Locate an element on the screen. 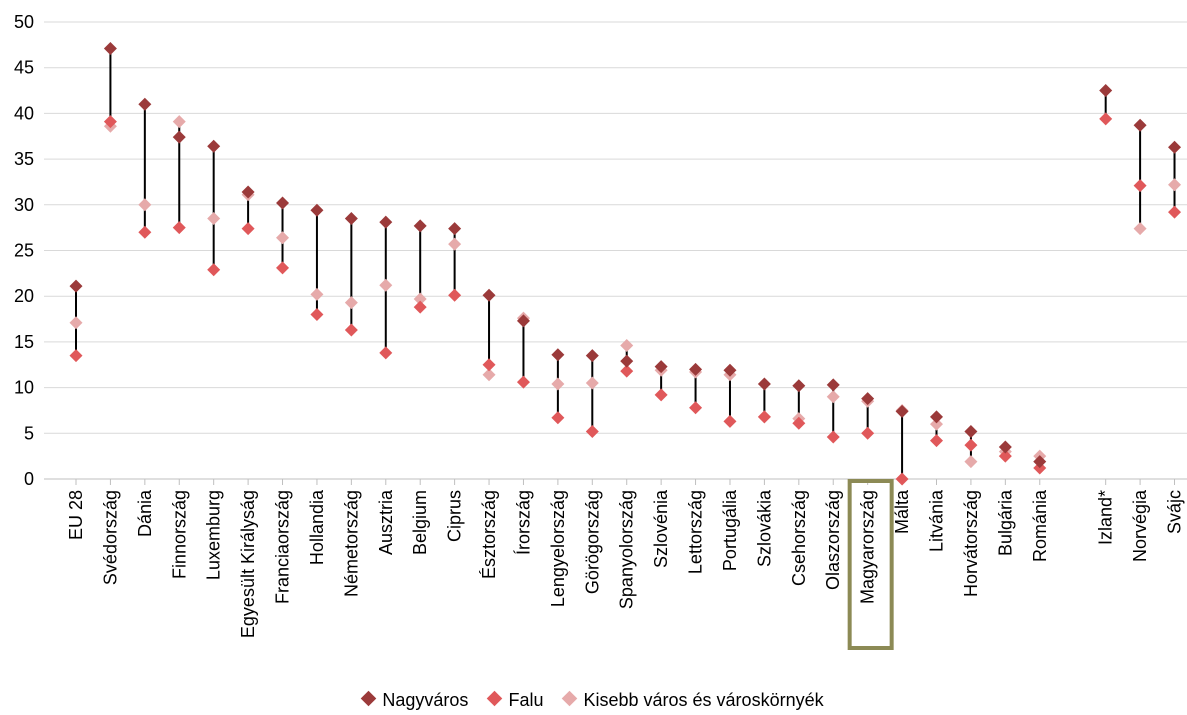 The width and height of the screenshot is (1187, 715). y-tick-label: 45 is located at coordinates (24, 68).